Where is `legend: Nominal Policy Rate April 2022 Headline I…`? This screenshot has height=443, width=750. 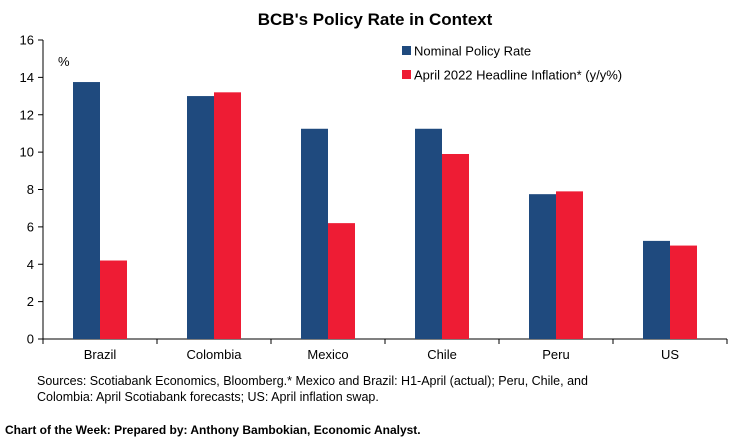 legend: Nominal Policy Rate April 2022 Headline I… is located at coordinates (512, 63).